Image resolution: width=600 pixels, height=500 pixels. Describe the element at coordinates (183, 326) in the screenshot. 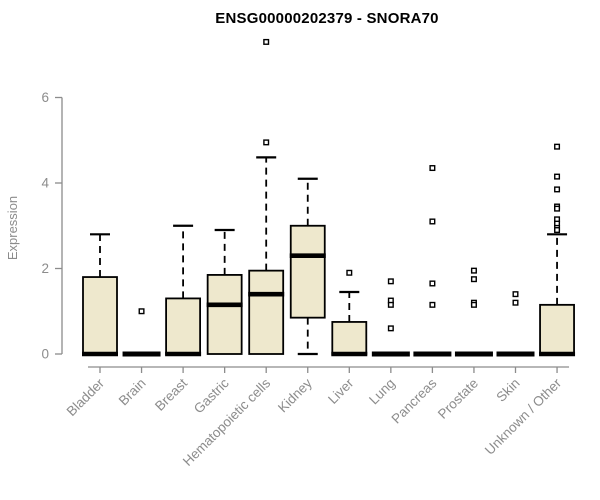

I see `box-breast` at that location.